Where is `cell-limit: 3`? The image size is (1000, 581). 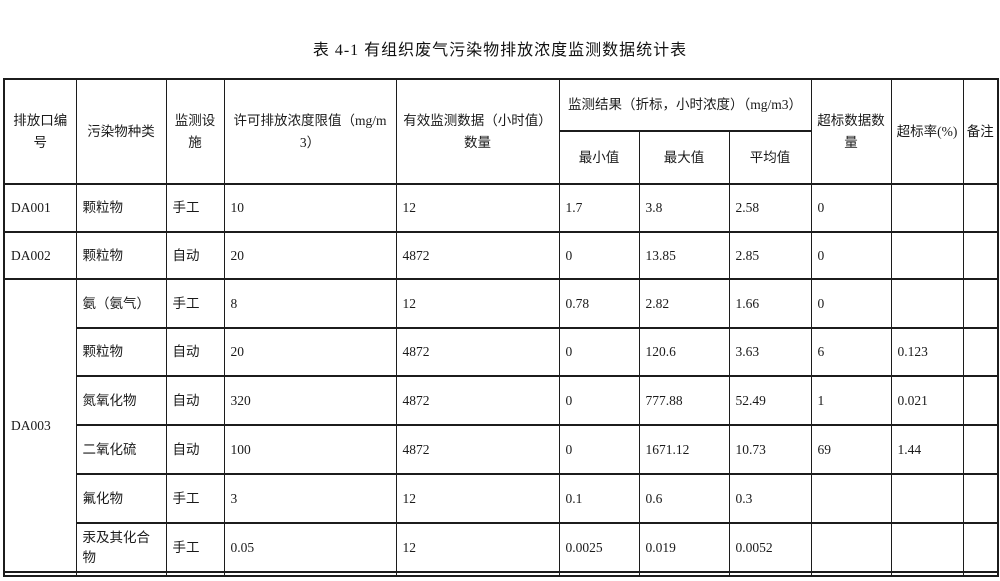
cell-limit: 3 is located at coordinates (310, 498).